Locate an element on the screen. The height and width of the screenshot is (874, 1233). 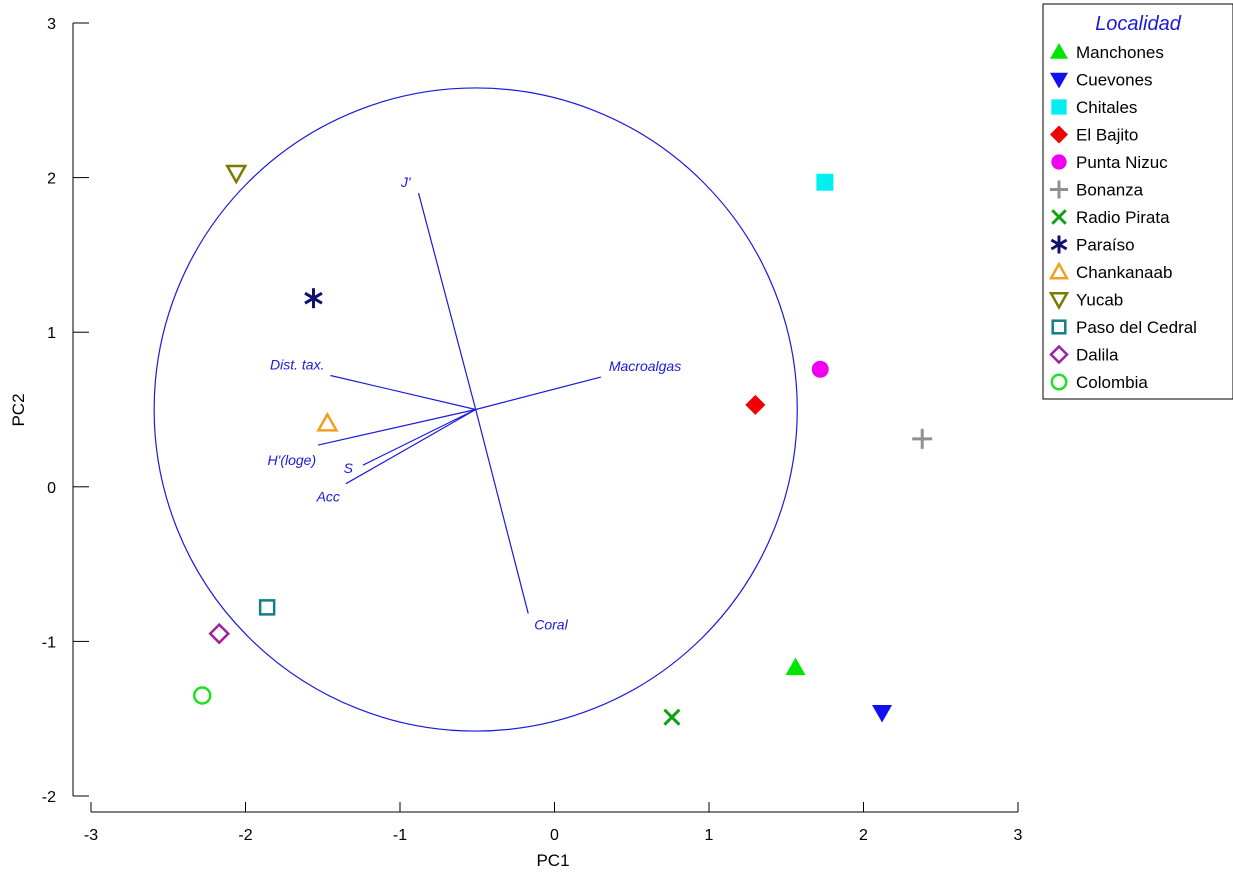
point-bonanza is located at coordinates (922, 438).